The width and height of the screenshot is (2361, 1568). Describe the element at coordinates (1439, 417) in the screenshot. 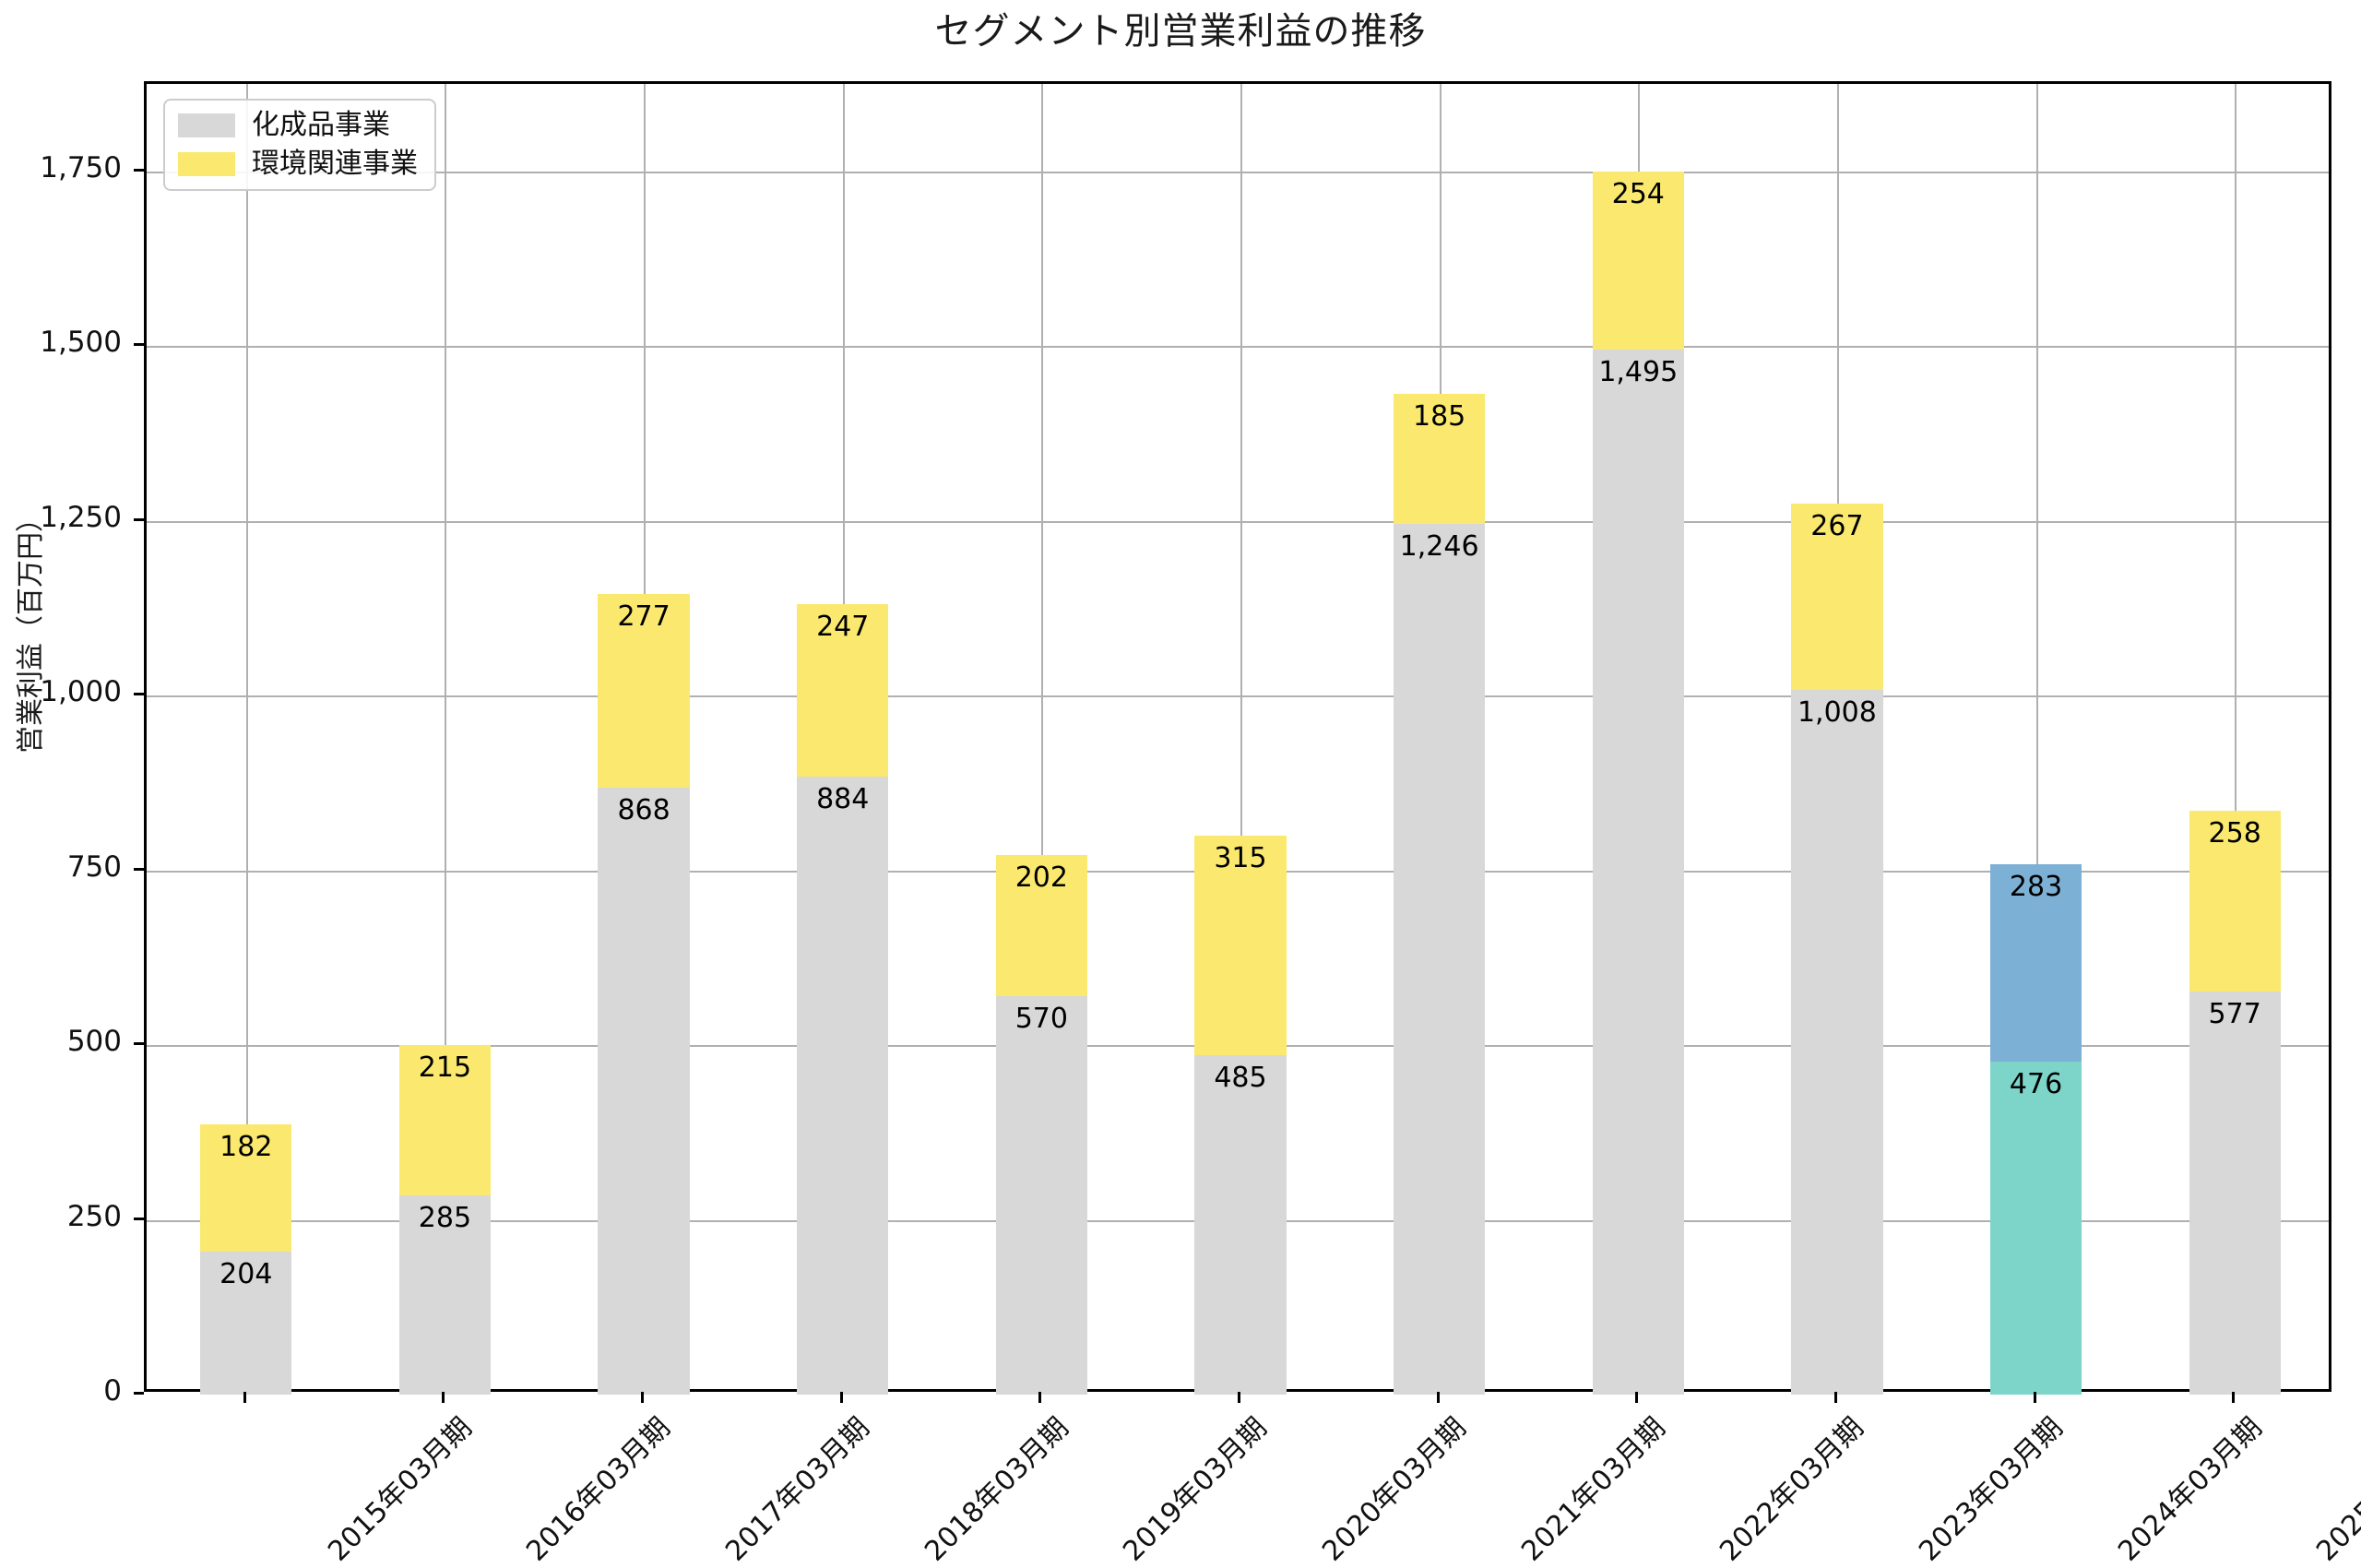

I see `bar-value-label-top: 185` at that location.